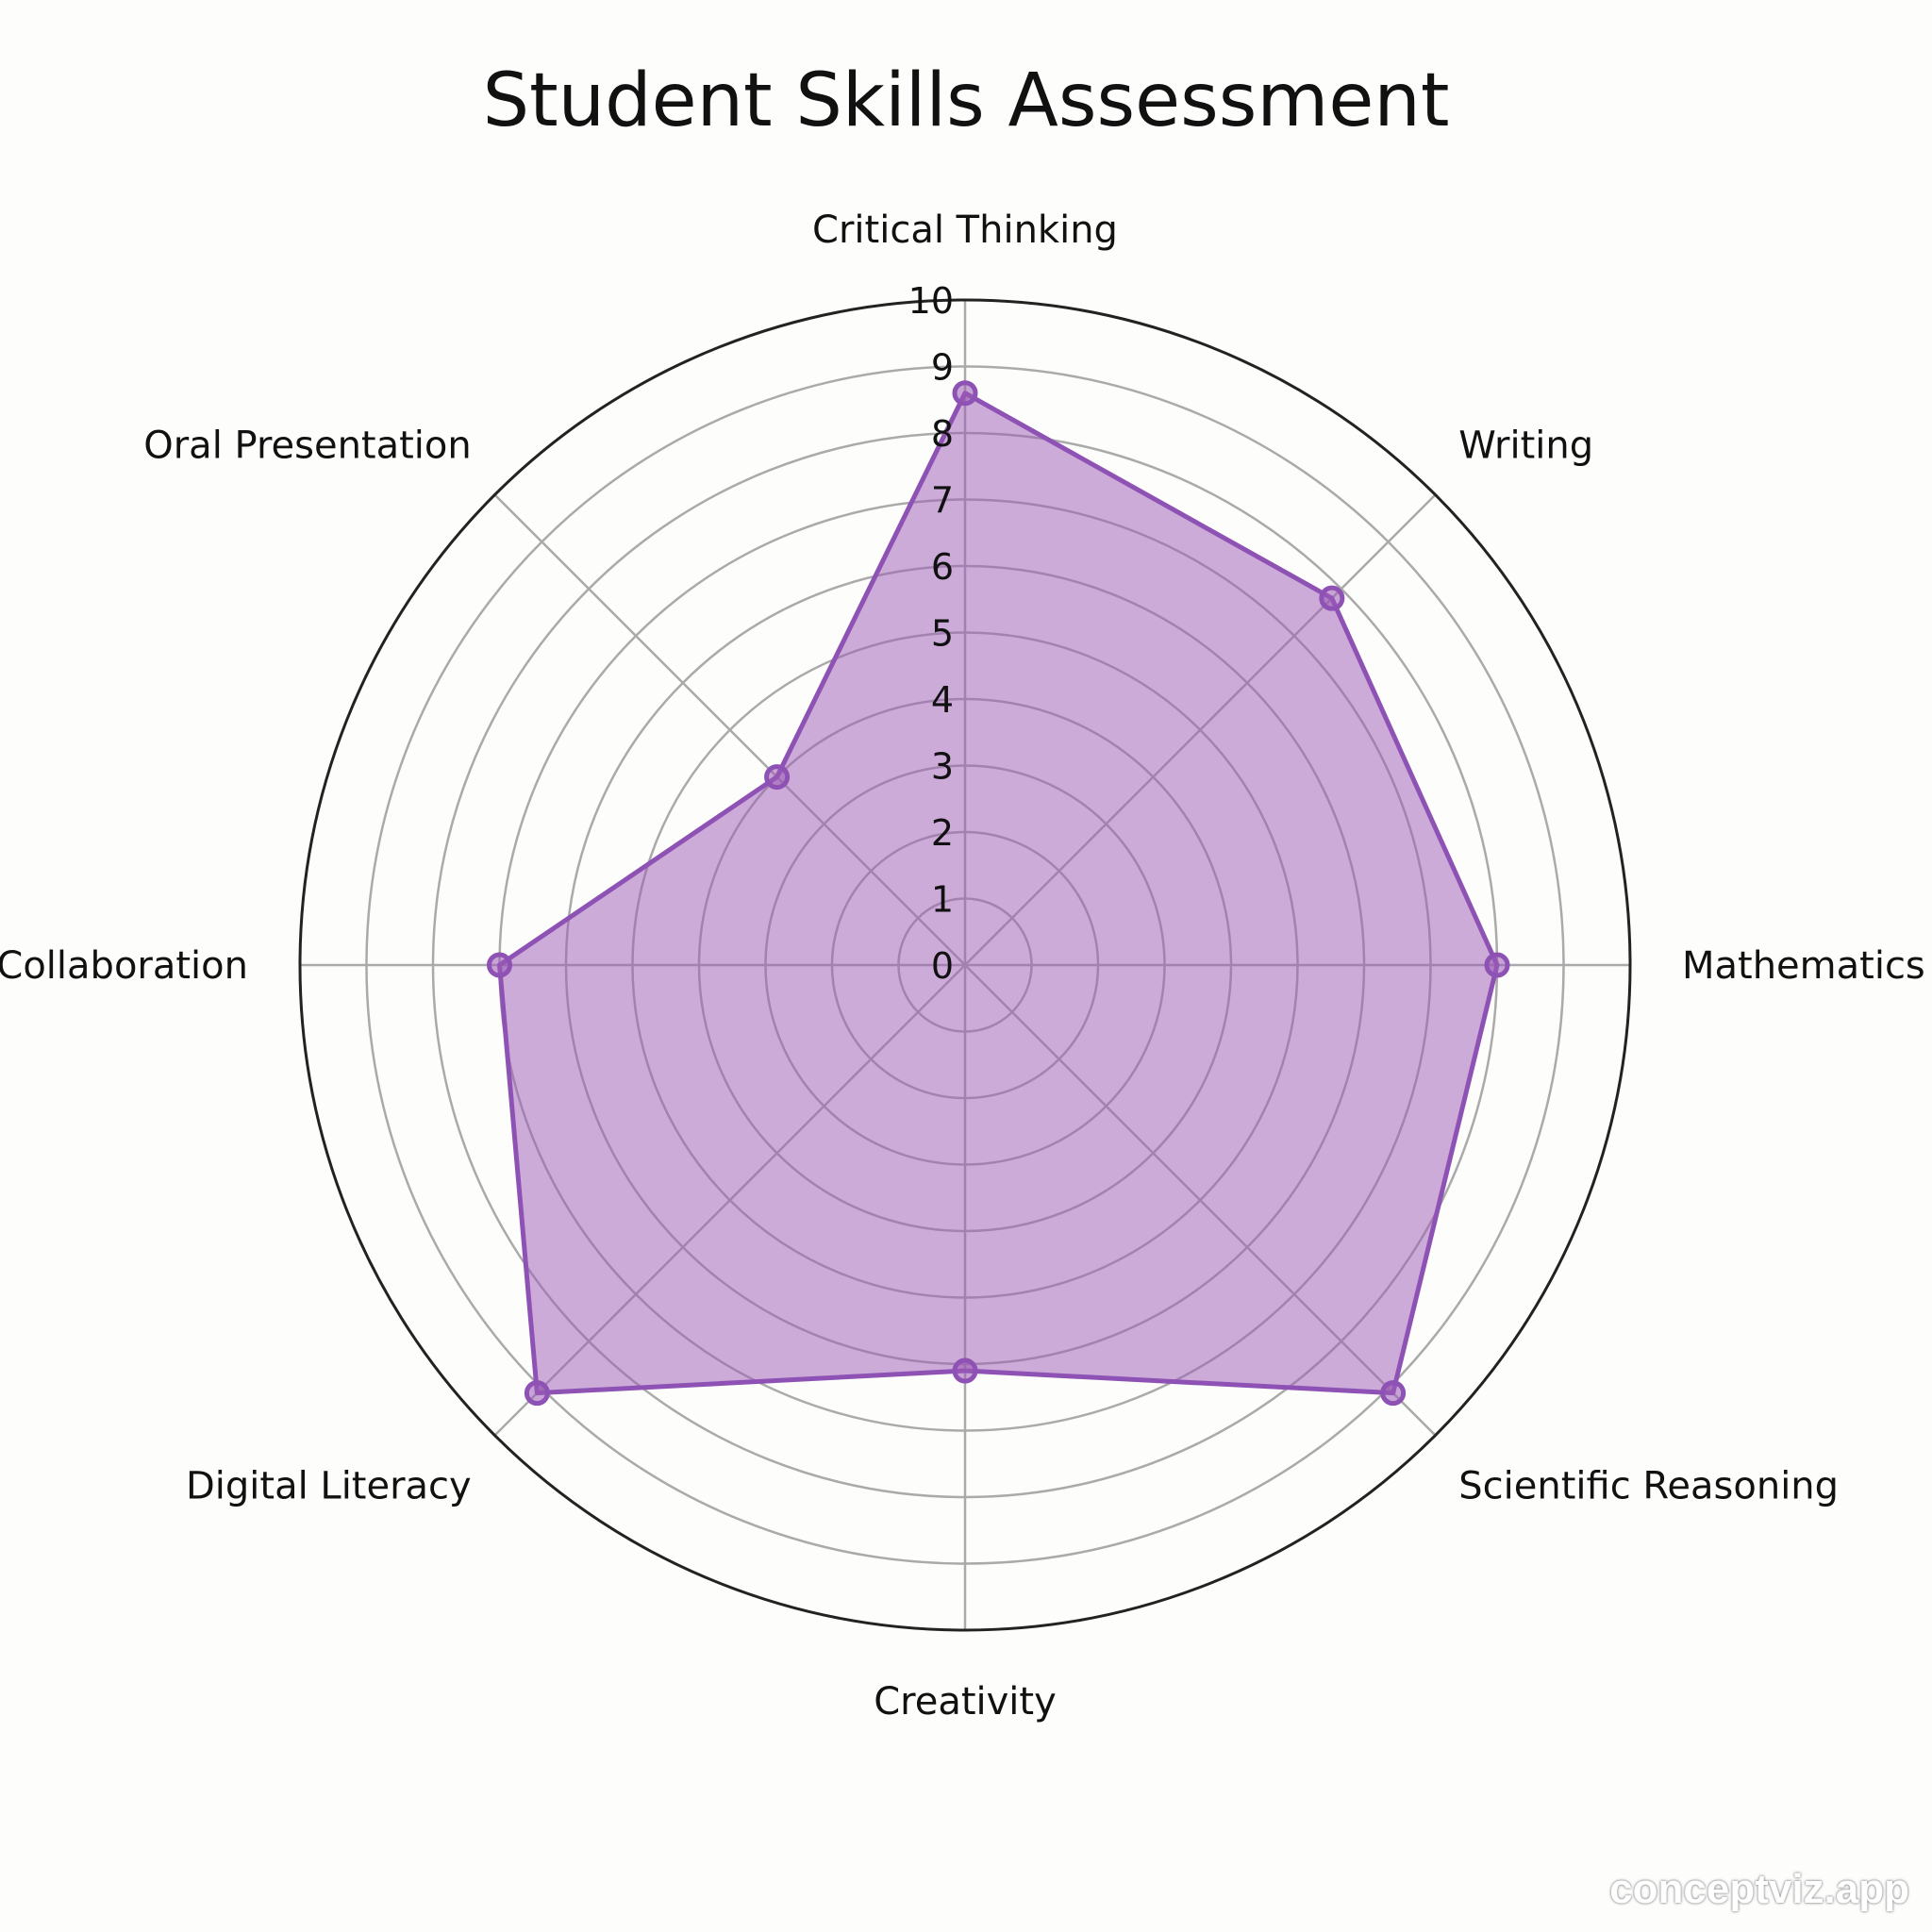 The width and height of the screenshot is (1932, 1932). Describe the element at coordinates (966, 100) in the screenshot. I see `chart-title: Student Skills Assessment` at that location.